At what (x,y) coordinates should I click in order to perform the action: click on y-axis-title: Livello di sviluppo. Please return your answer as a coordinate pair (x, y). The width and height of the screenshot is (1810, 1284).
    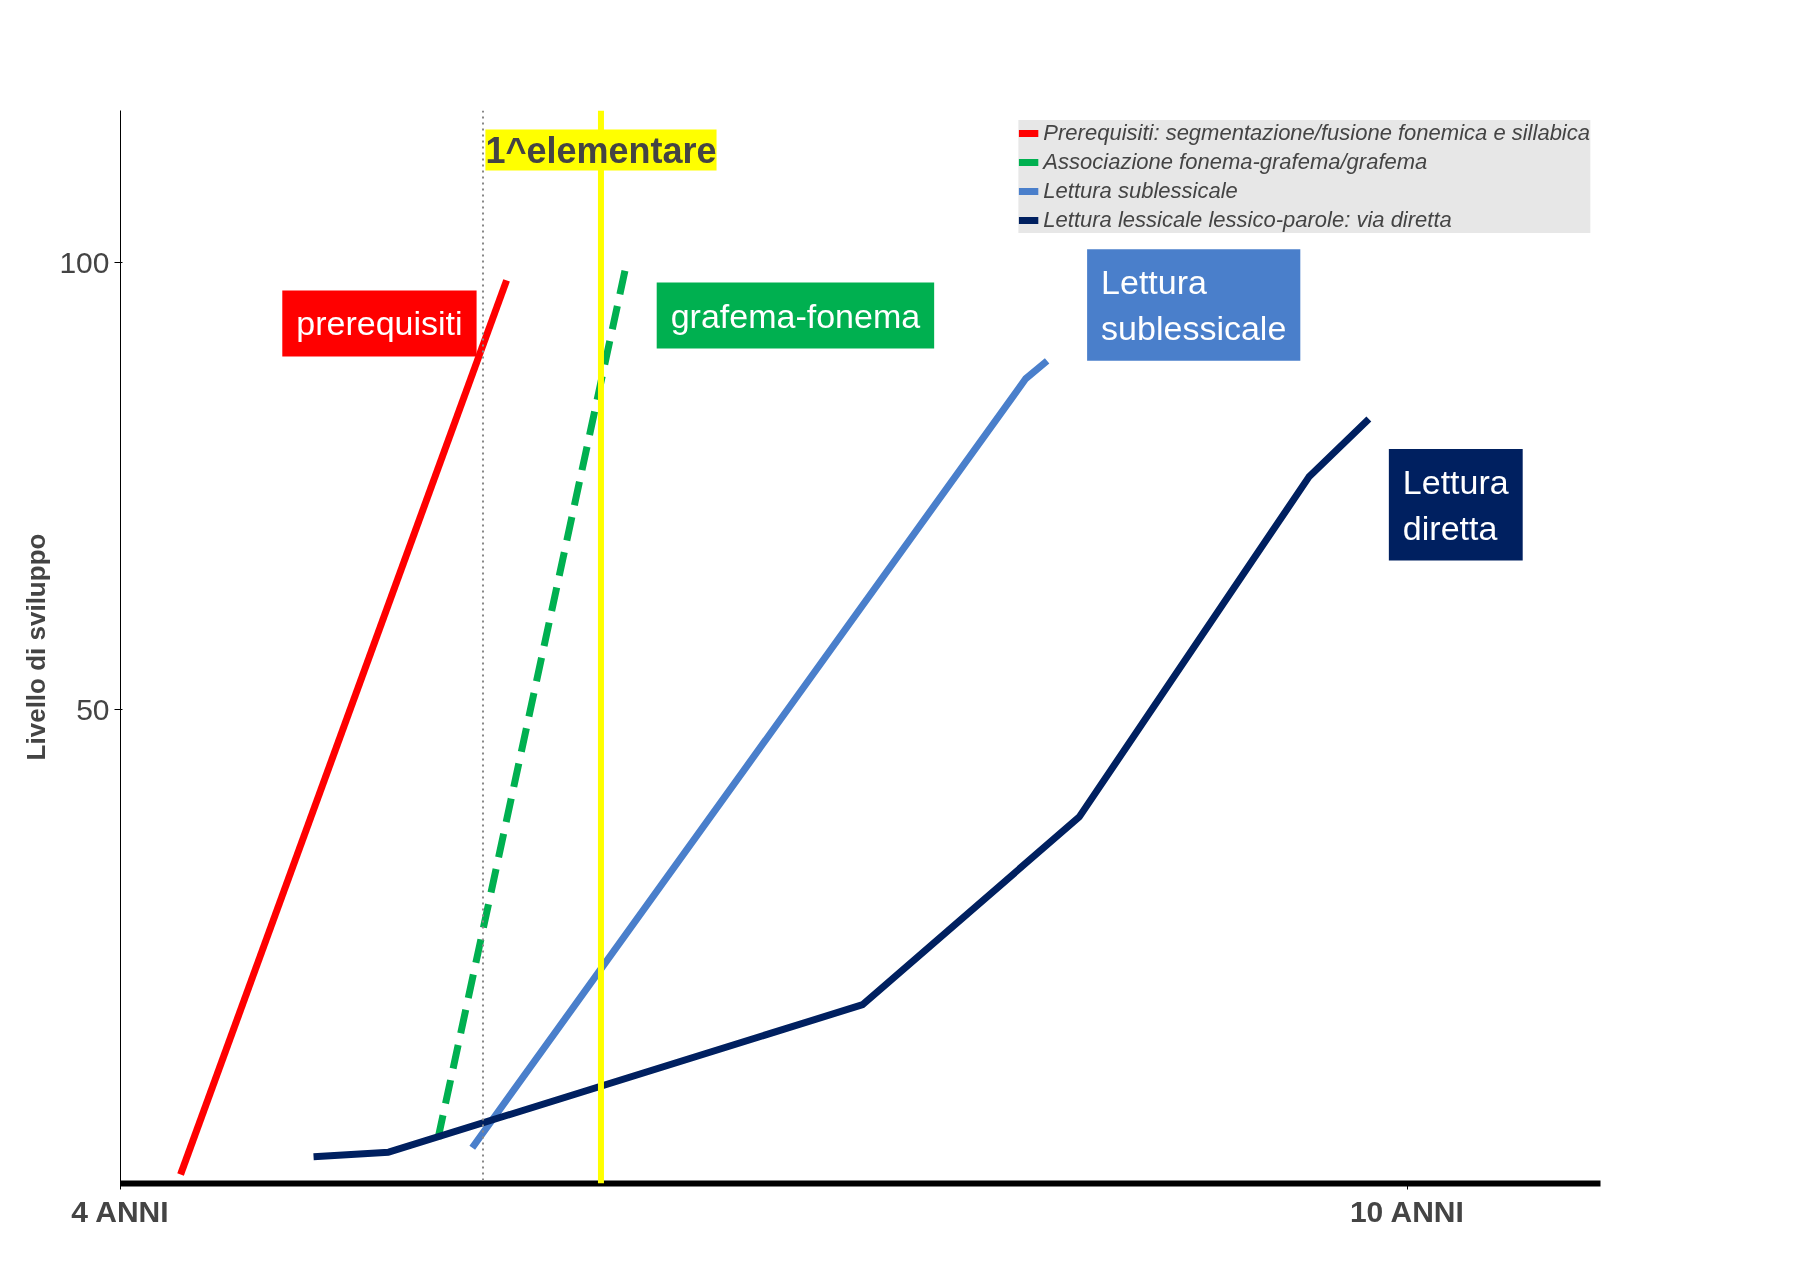
    Looking at the image, I should click on (36, 647).